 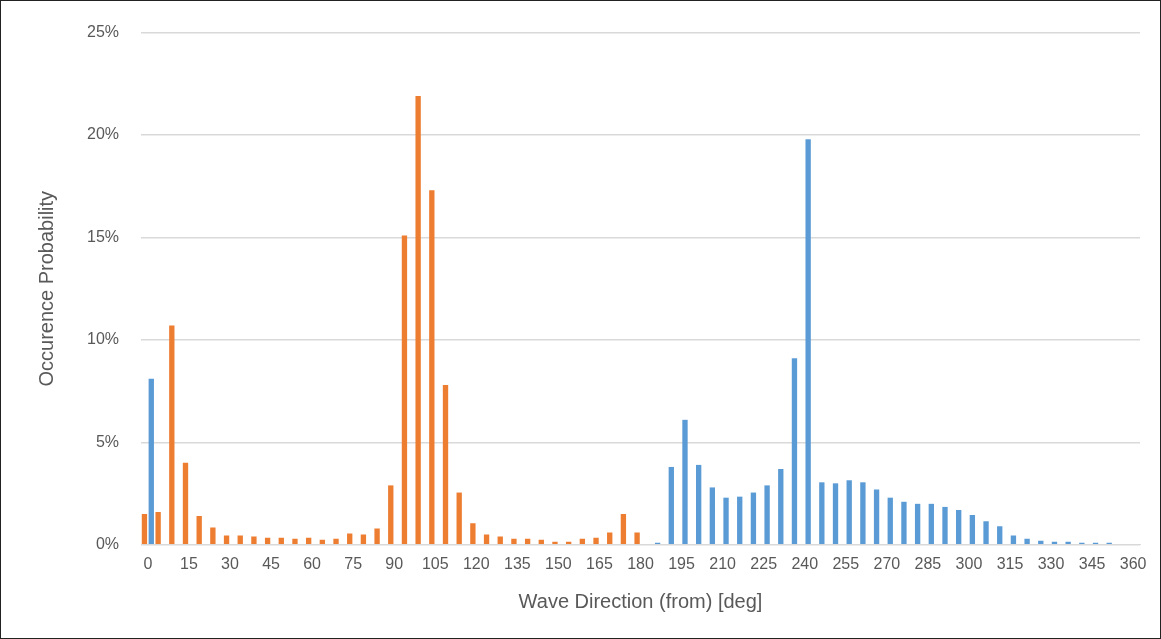 I want to click on x-tick-label: 225, so click(x=764, y=563).